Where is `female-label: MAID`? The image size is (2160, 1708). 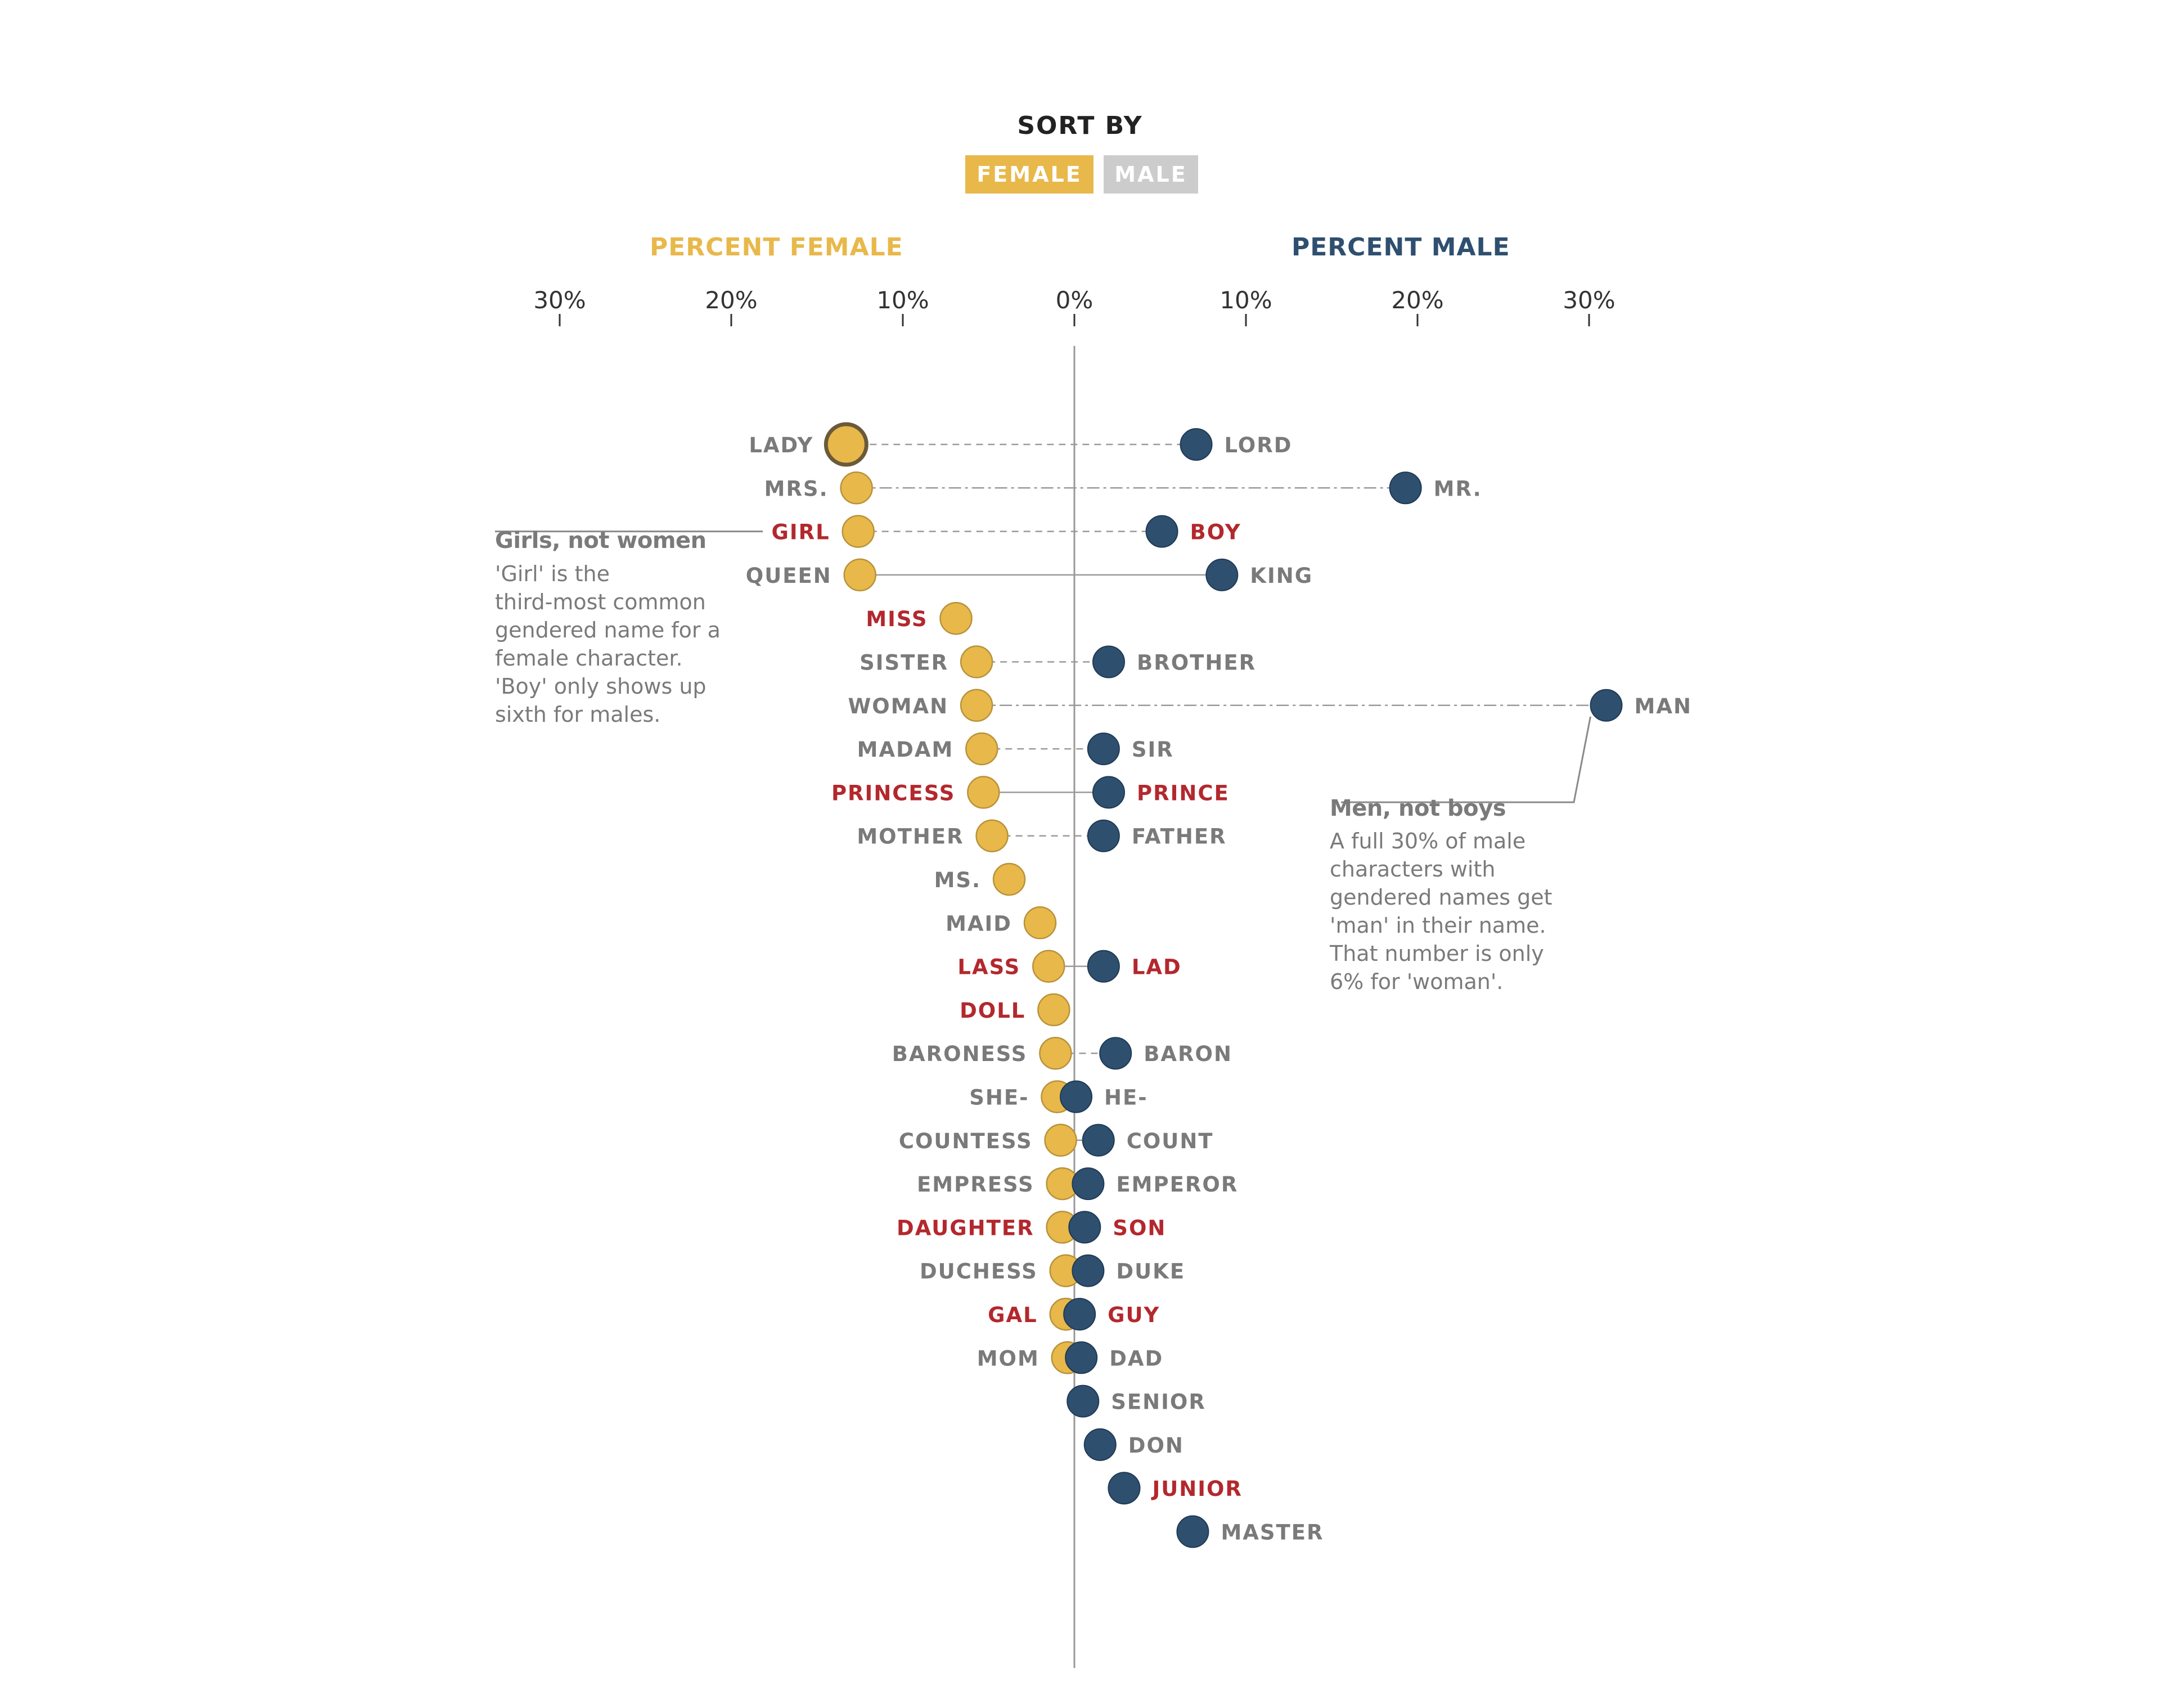
female-label: MAID is located at coordinates (979, 923).